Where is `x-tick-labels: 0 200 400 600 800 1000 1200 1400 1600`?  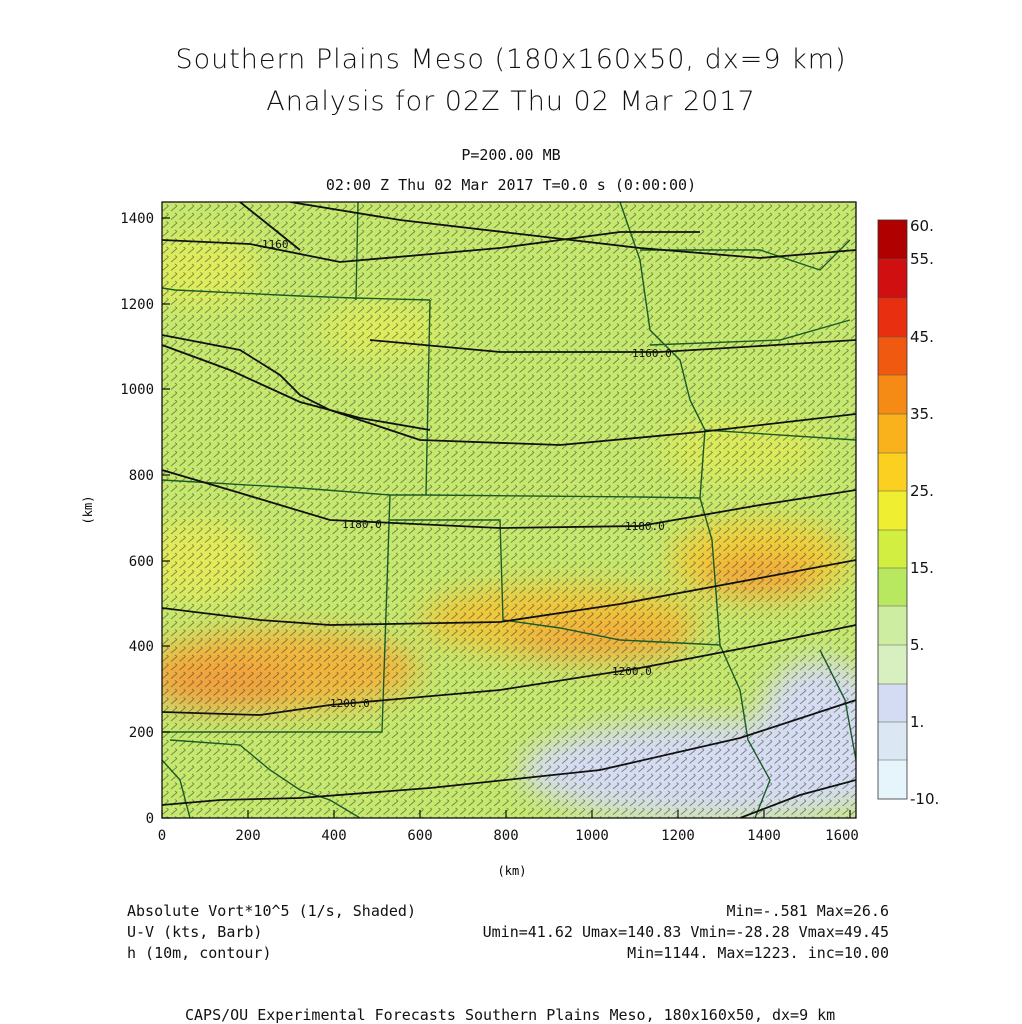 x-tick-labels: 0 200 400 600 800 1000 1200 1400 1600 is located at coordinates (508, 836).